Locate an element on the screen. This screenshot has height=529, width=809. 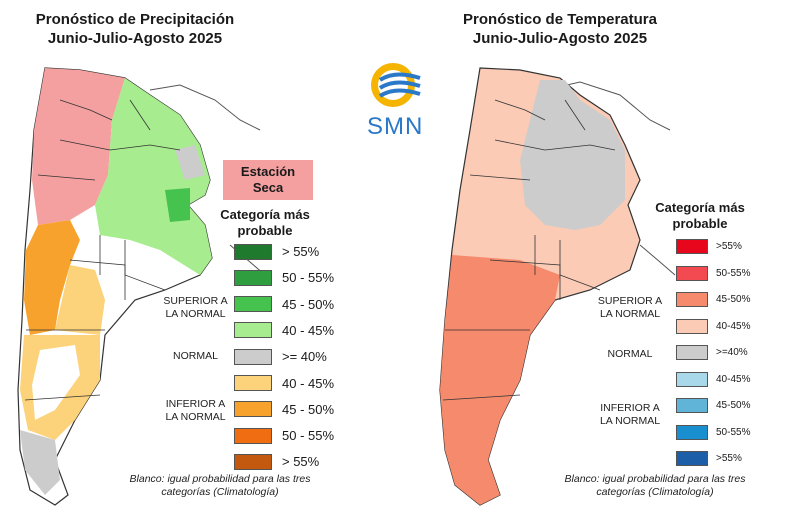
temp-superior-l1: SUPERIOR A is located at coordinates (630, 301).